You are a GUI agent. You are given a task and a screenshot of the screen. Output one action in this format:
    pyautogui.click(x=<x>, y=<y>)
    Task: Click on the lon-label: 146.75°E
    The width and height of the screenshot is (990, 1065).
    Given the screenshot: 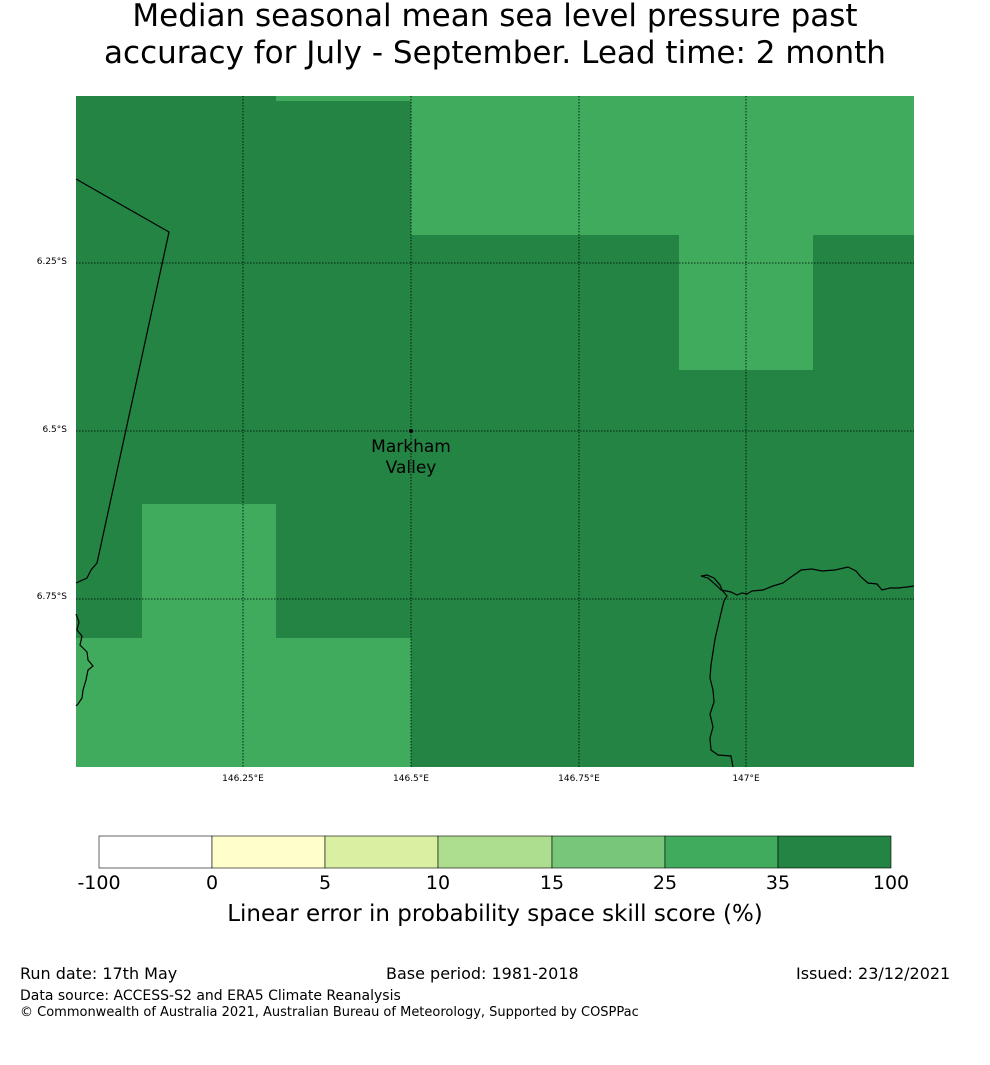 What is the action you would take?
    pyautogui.click(x=579, y=779)
    